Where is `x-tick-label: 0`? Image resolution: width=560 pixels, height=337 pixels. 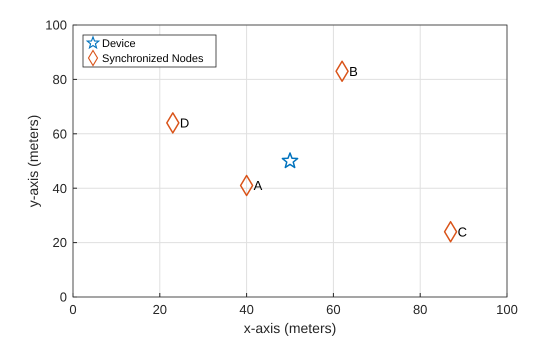 x-tick-label: 0 is located at coordinates (73, 309).